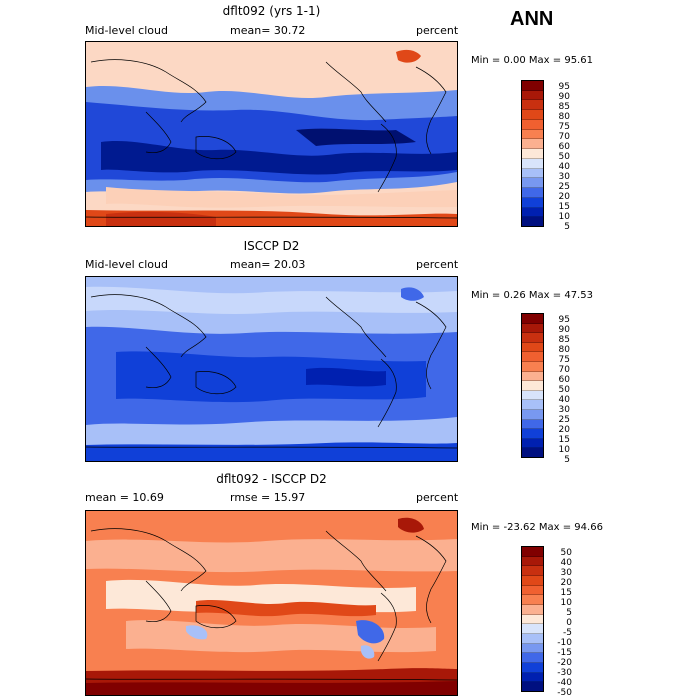 This screenshot has height=700, width=700. What do you see at coordinates (271, 603) in the screenshot?
I see `panel-3-map` at bounding box center [271, 603].